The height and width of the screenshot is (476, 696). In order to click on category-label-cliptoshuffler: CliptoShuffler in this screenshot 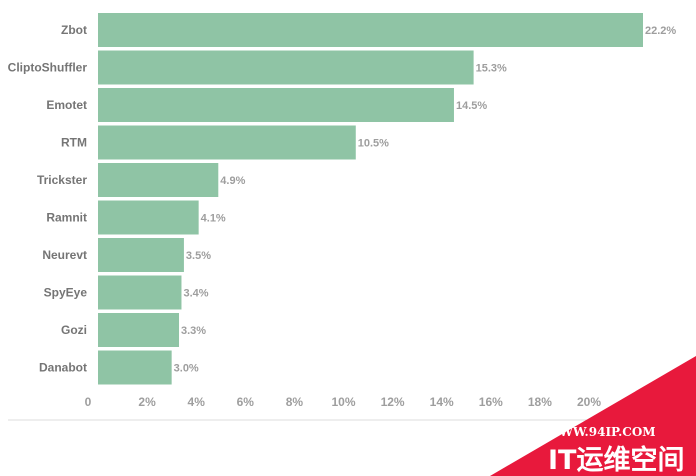, I will do `click(48, 68)`.